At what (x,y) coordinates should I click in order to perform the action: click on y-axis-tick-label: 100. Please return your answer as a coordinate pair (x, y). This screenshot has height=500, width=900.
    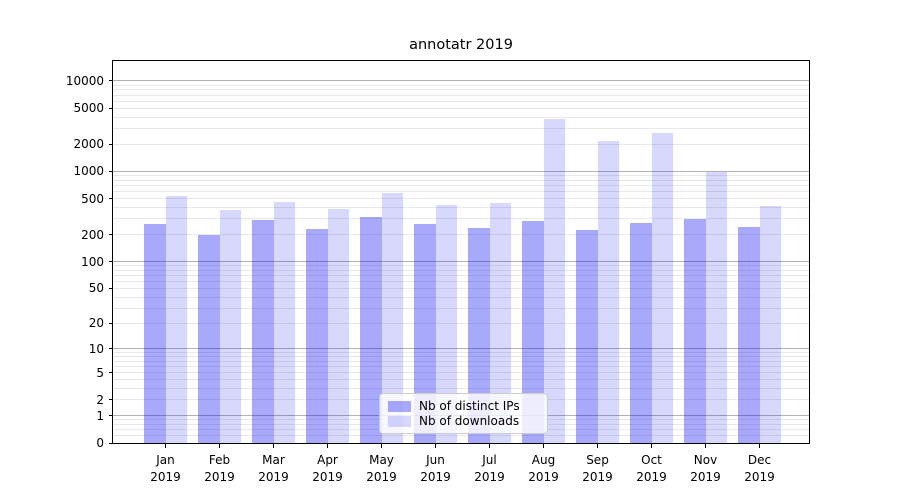
    Looking at the image, I should click on (92, 261).